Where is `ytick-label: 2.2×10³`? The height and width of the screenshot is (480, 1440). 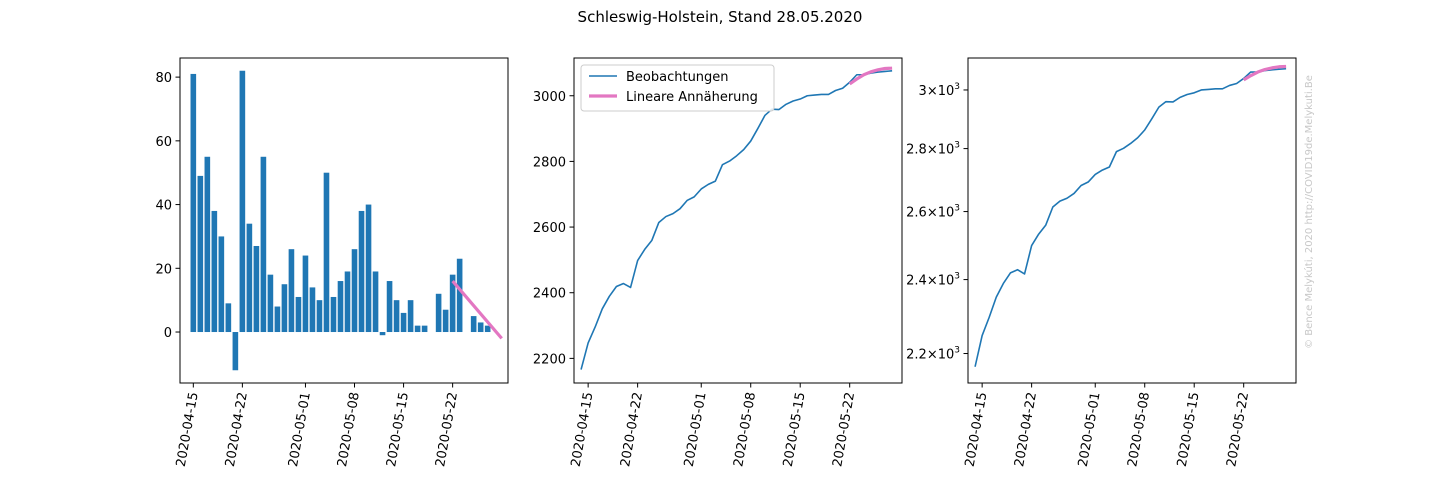
ytick-label: 2.2×10³ is located at coordinates (933, 354).